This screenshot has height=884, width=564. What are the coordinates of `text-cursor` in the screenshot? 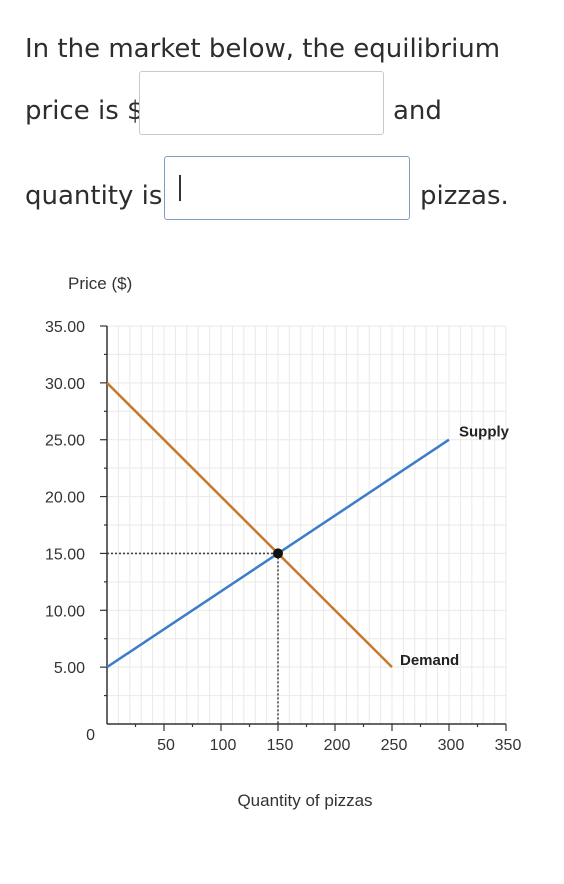 It's located at (180, 188).